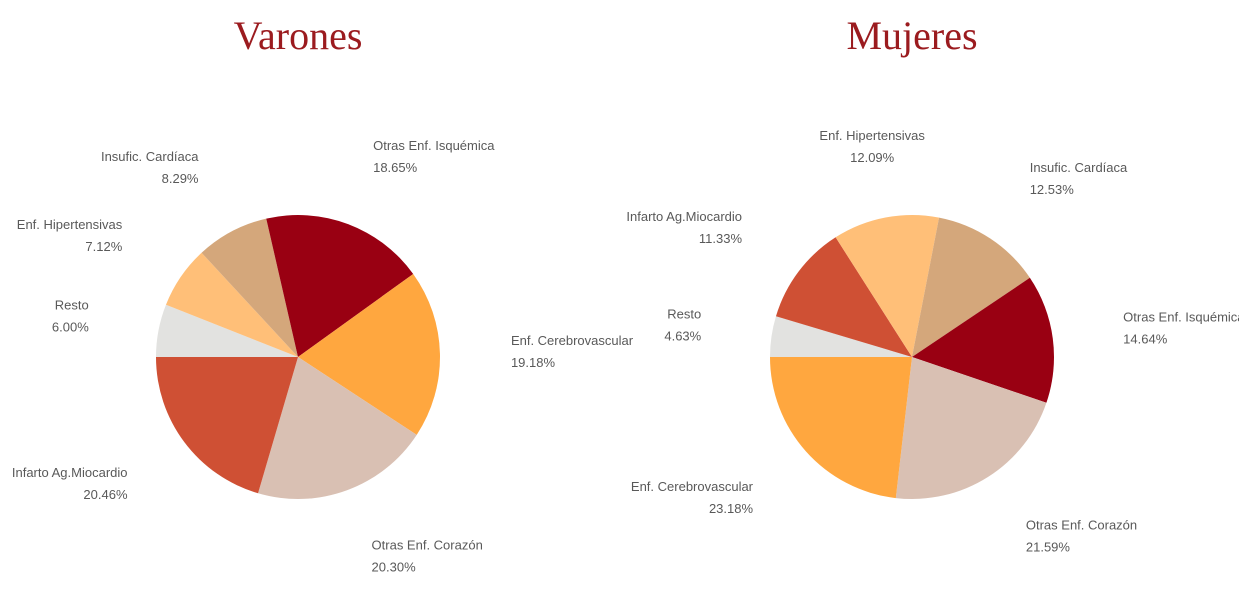 The width and height of the screenshot is (1239, 597). I want to click on slice-value-label: 12.53%, so click(1052, 189).